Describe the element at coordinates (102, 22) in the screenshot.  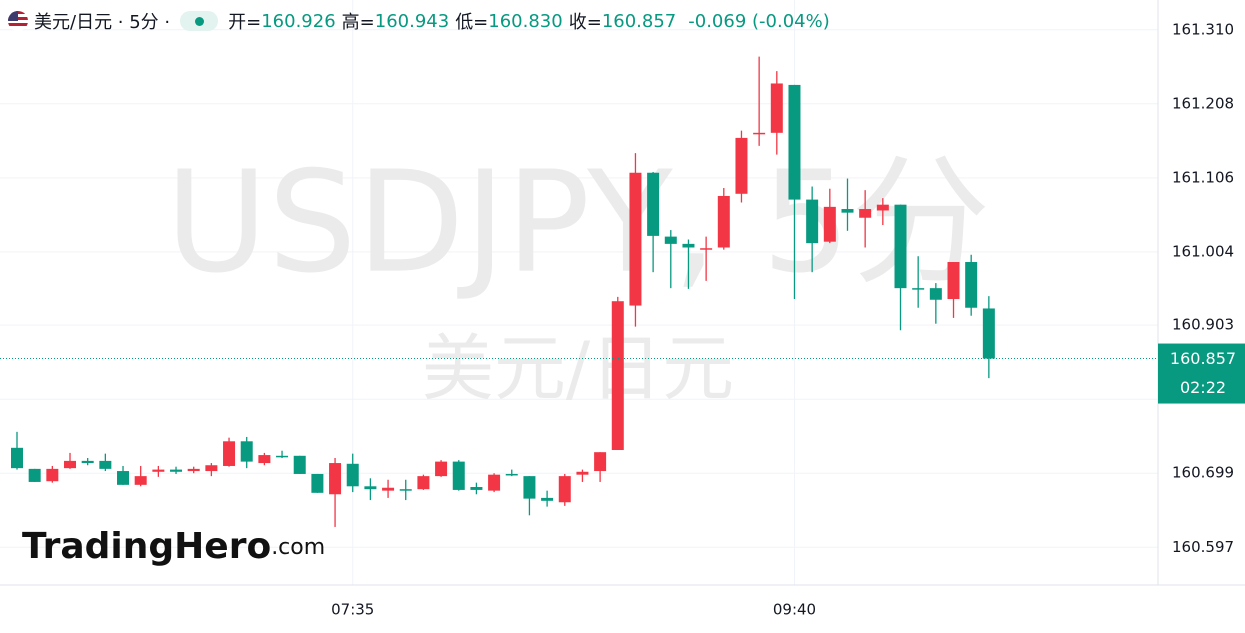
I see `symbol: 美元/日元 · 5分 ·` at that location.